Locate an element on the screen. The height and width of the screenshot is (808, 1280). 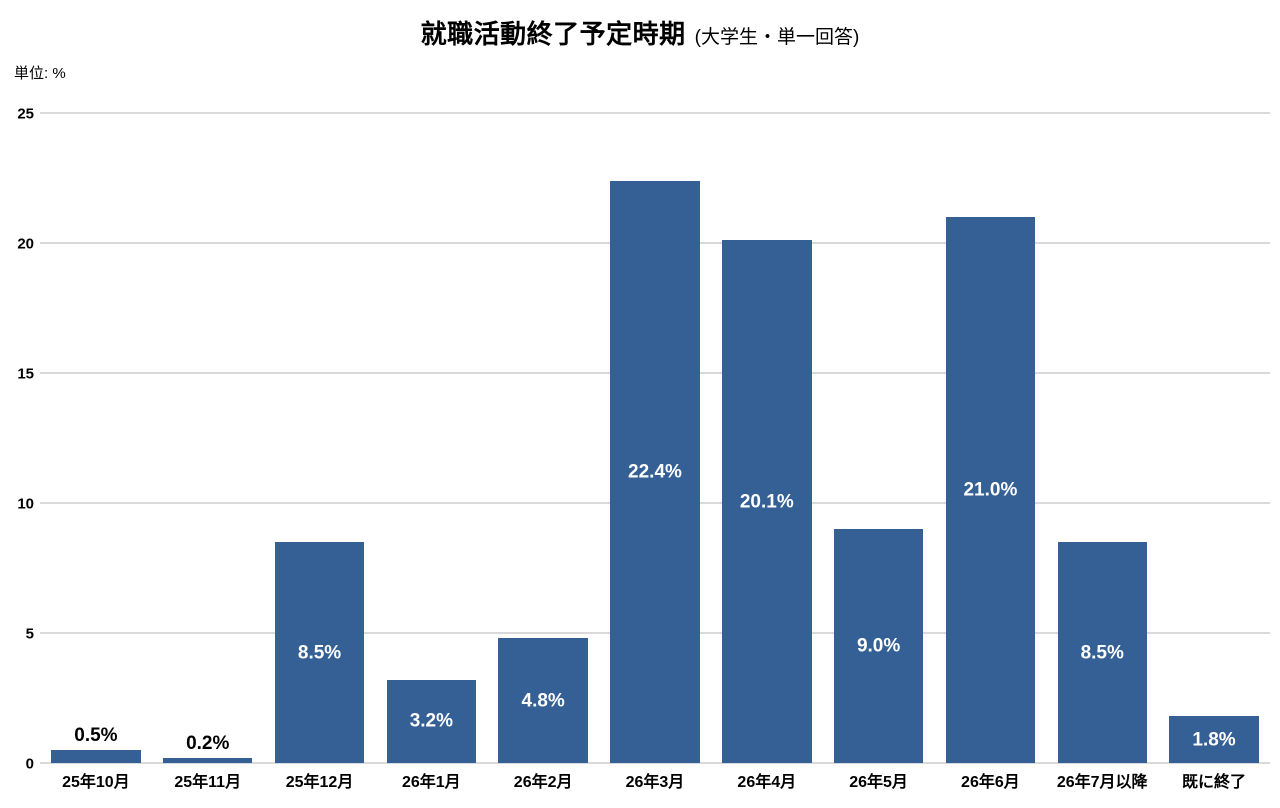
bar-slot: 9.0% is located at coordinates (879, 438).